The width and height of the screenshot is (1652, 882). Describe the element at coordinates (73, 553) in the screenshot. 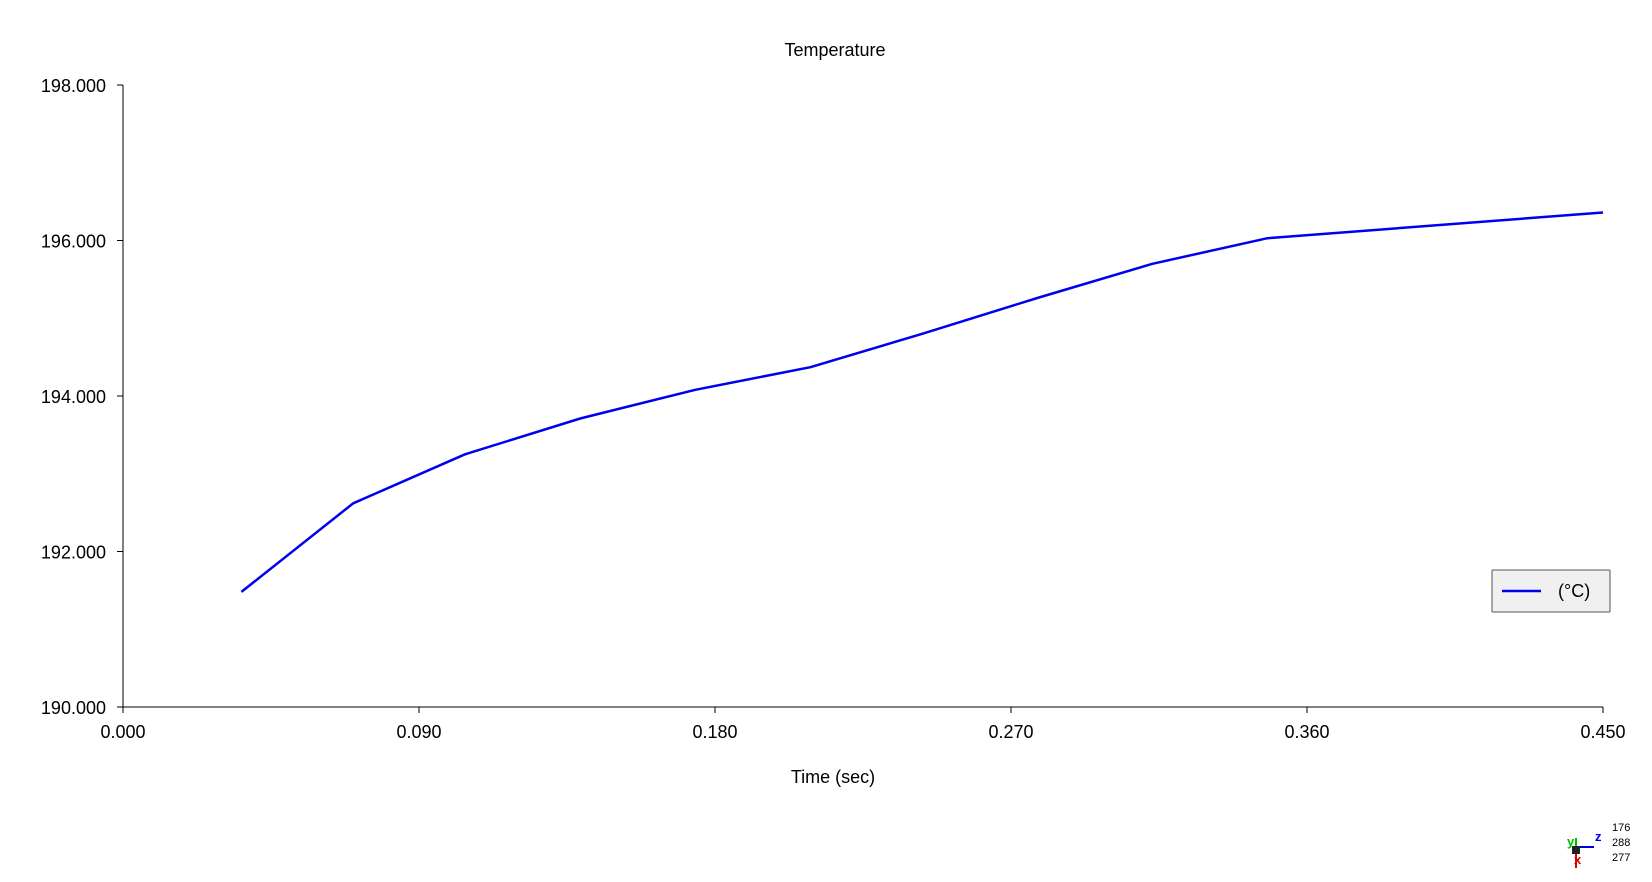

I see `y-tick-label: 192.000` at that location.